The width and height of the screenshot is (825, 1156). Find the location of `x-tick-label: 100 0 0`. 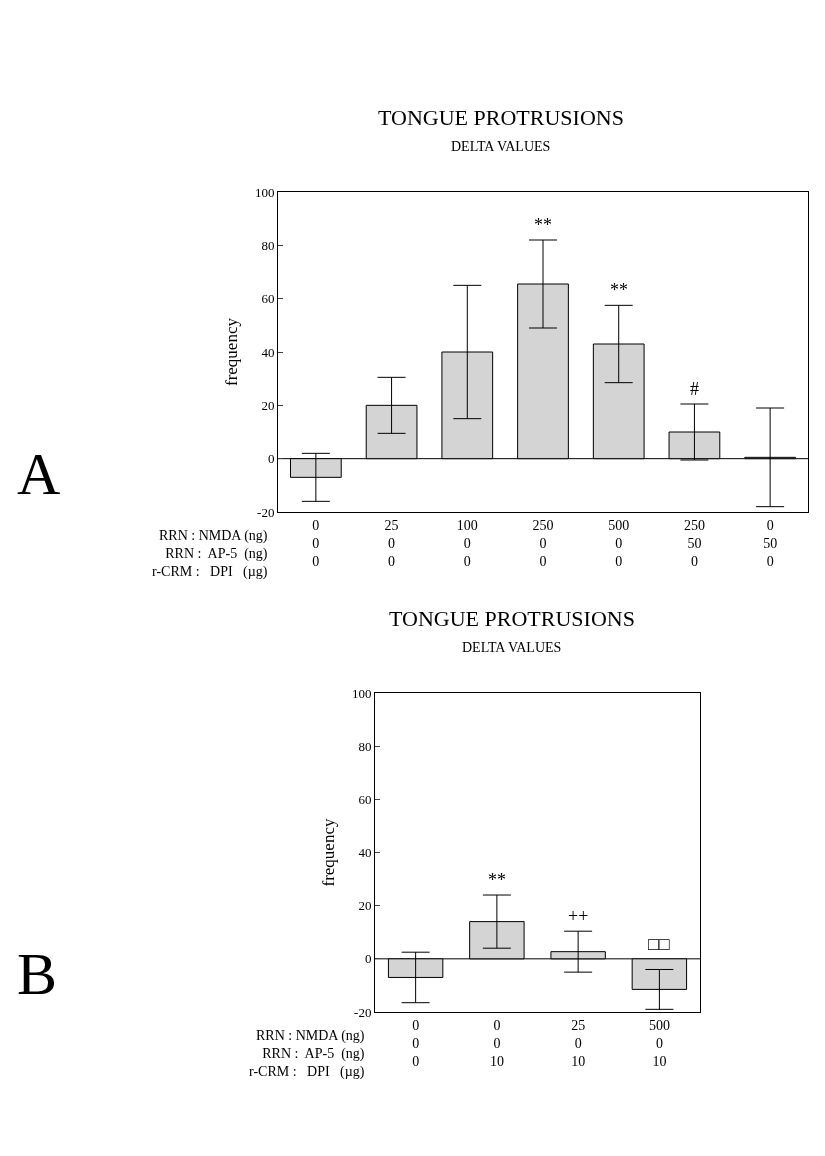

x-tick-label: 100 0 0 is located at coordinates (467, 543).